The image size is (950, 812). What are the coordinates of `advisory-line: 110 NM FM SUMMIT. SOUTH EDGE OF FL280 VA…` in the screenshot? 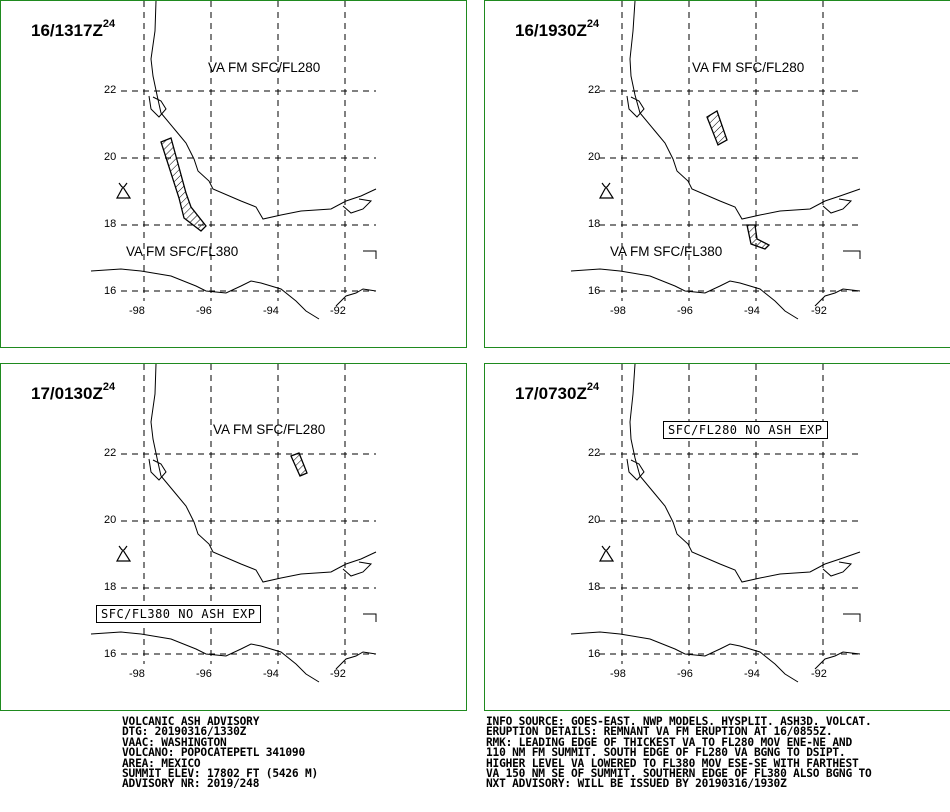 It's located at (666, 753).